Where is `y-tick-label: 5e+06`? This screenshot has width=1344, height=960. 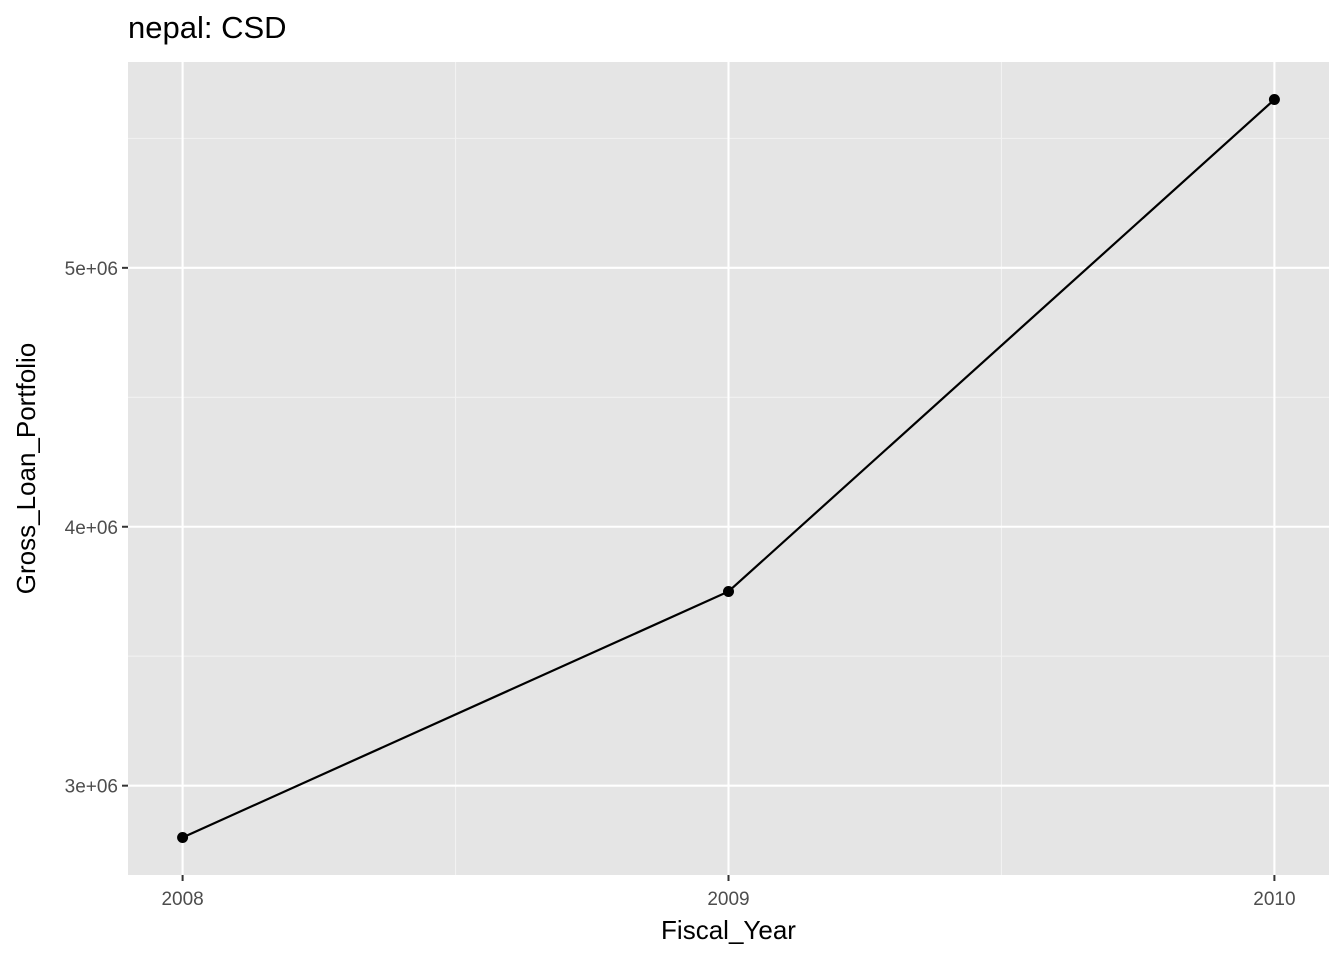 y-tick-label: 5e+06 is located at coordinates (91, 269).